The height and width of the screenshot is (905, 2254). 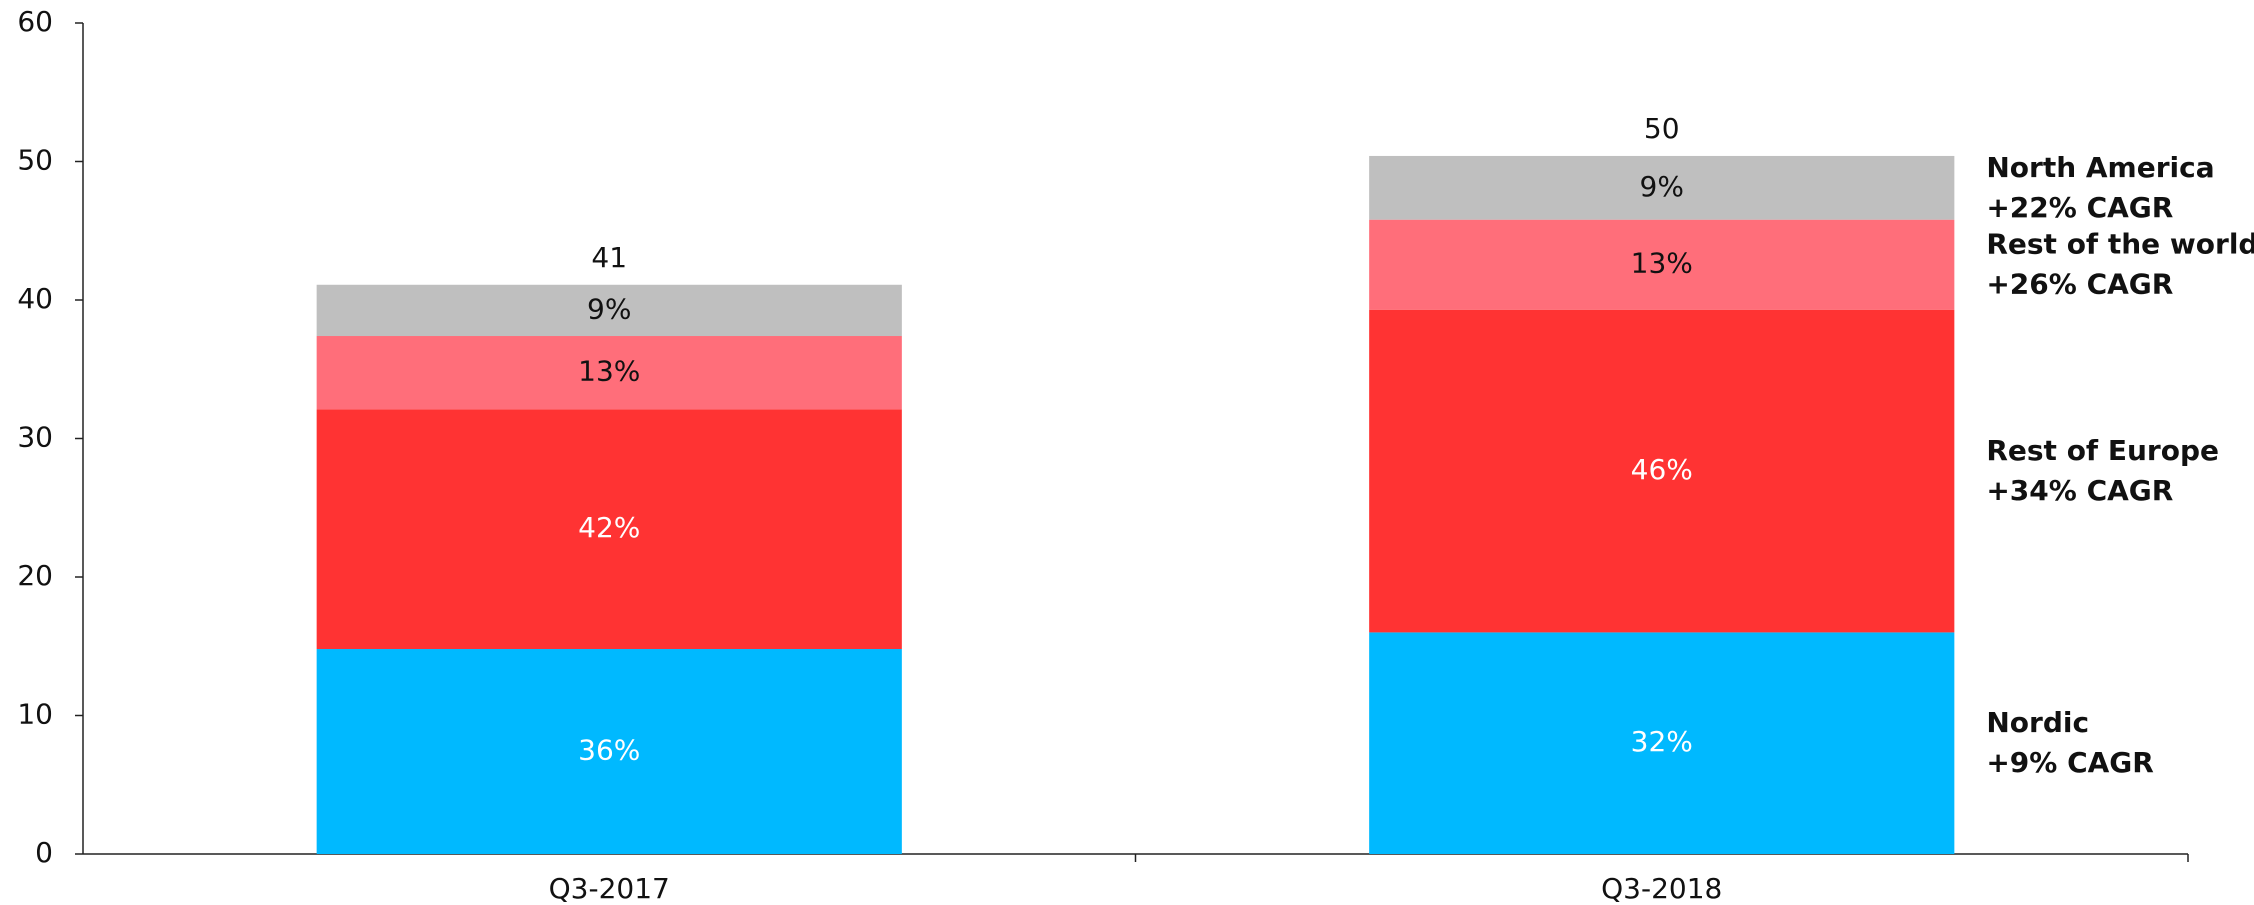 I want to click on segment-label: 36%, so click(x=609, y=750).